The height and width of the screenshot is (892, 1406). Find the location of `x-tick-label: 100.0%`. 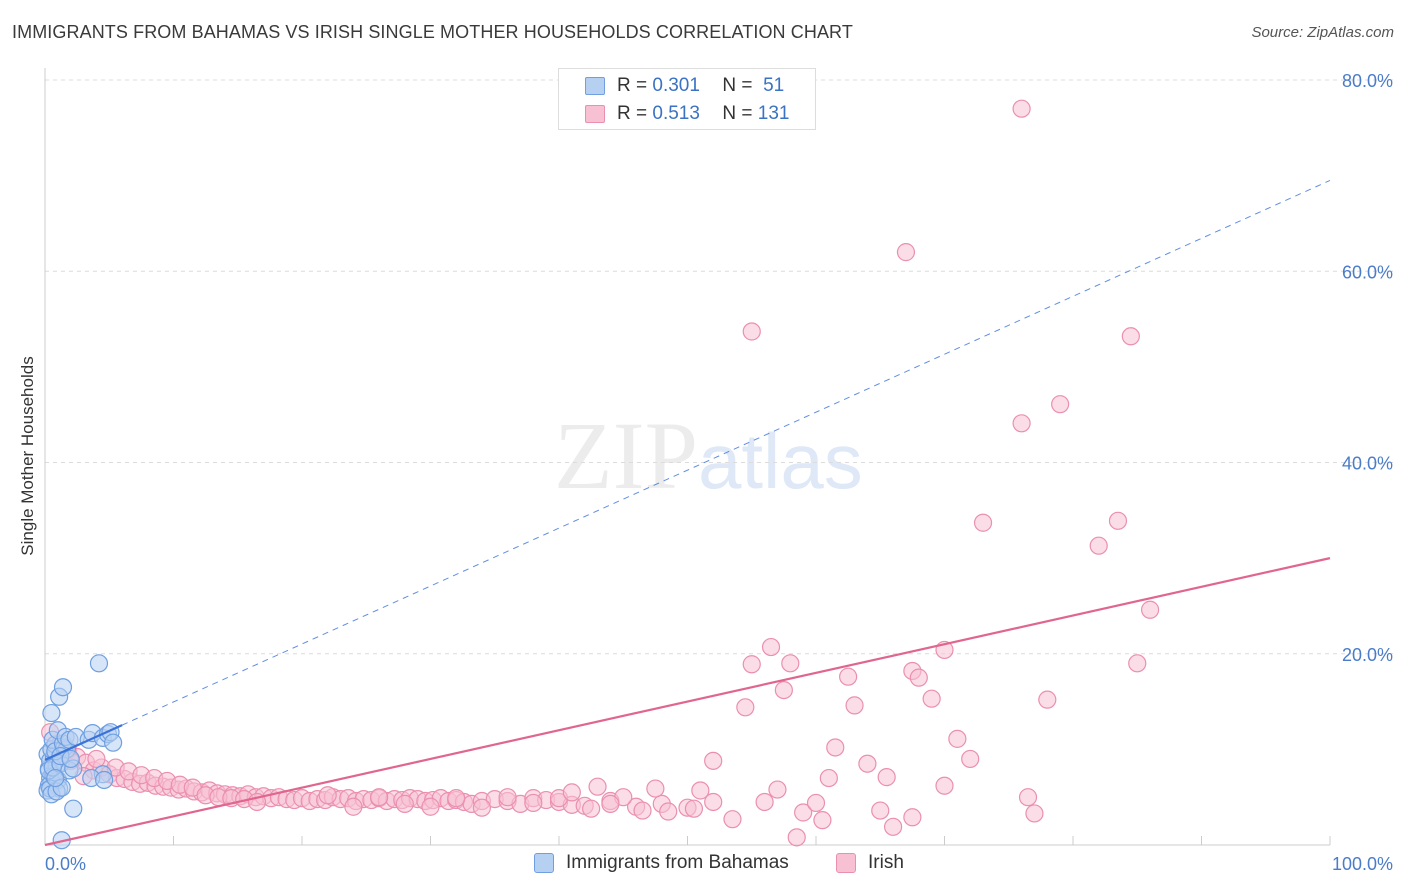

x-tick-label: 100.0% is located at coordinates (1362, 864).